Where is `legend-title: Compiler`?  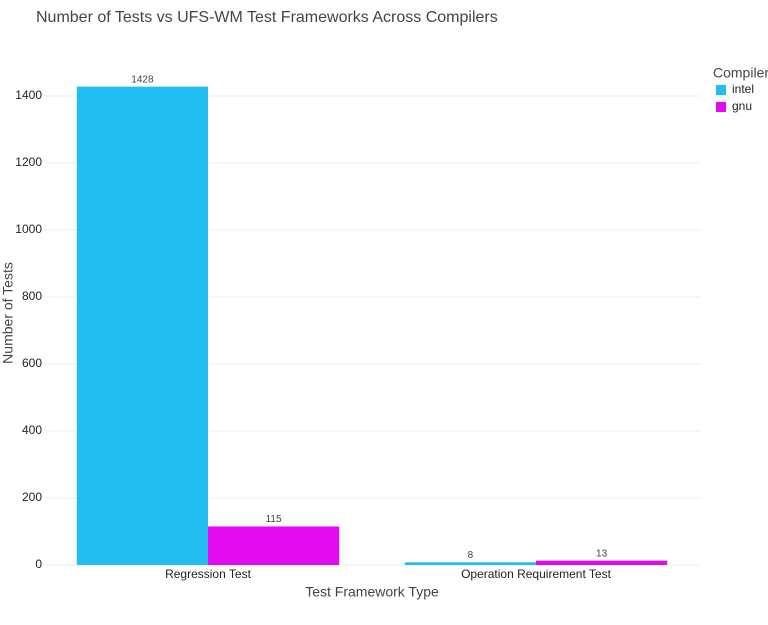 legend-title: Compiler is located at coordinates (740, 73).